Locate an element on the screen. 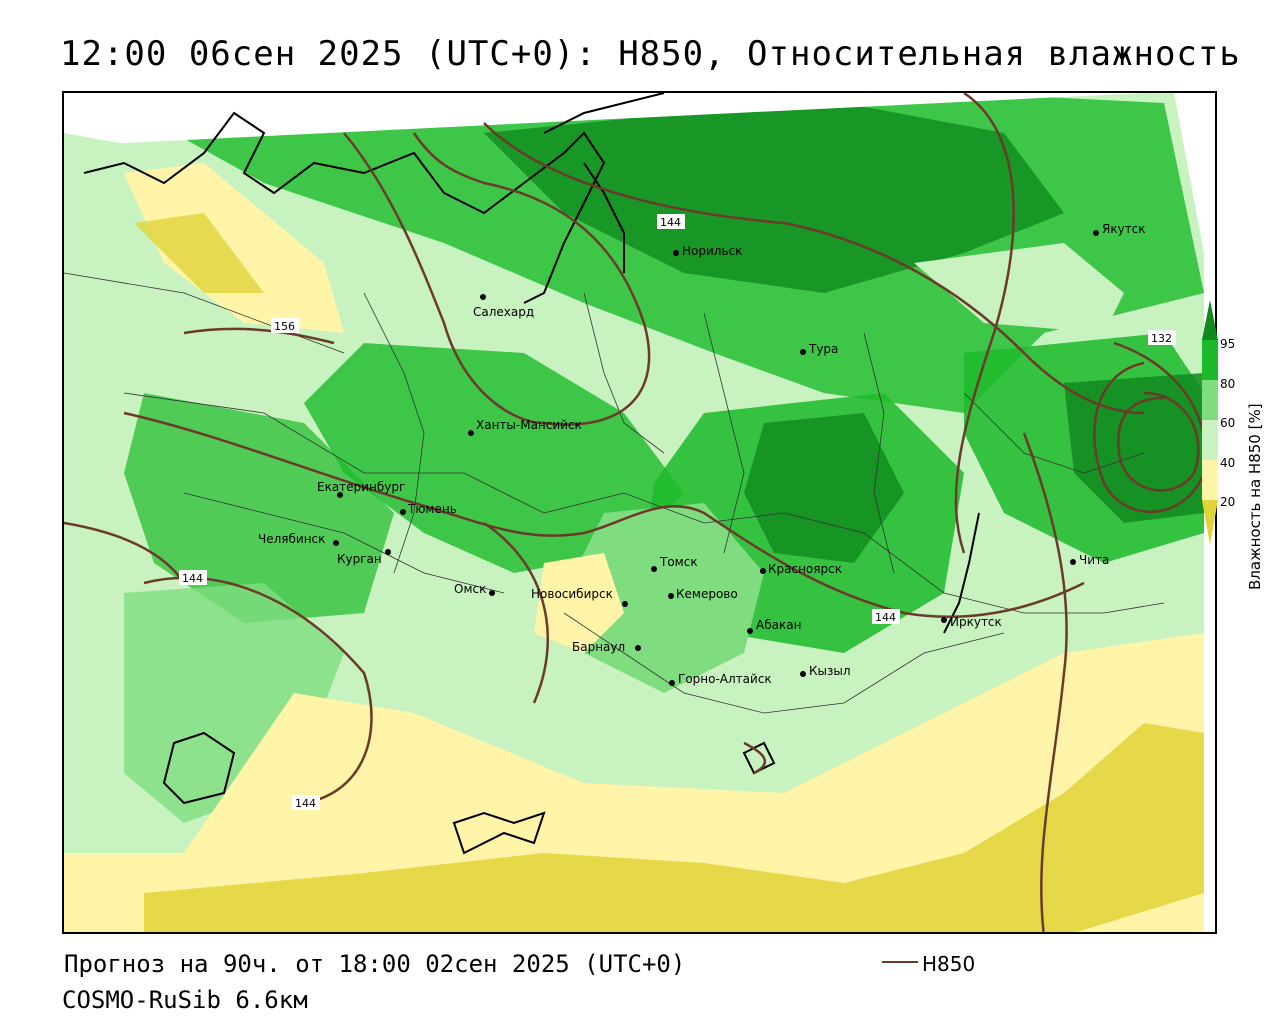 The width and height of the screenshot is (1280, 1024). city-salekhard: Салехард is located at coordinates (503, 306).